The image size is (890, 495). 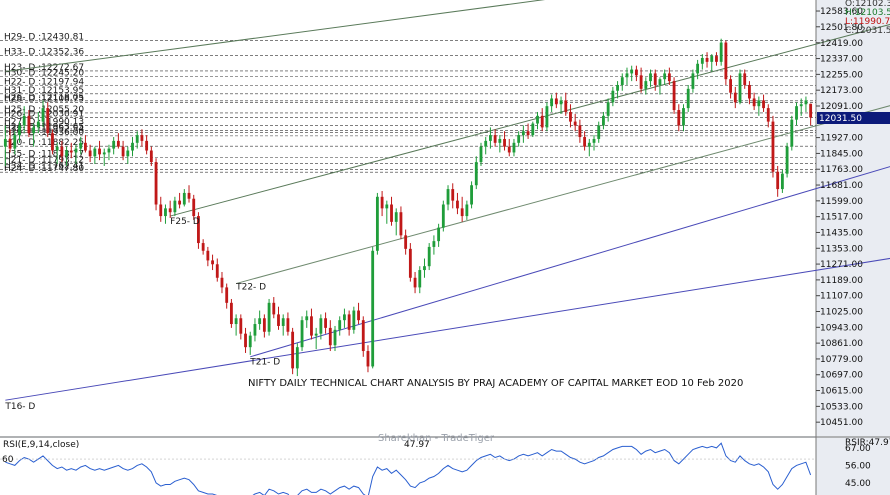 I want to click on level-label-14: H20- D :11882.25, so click(x=44, y=143).